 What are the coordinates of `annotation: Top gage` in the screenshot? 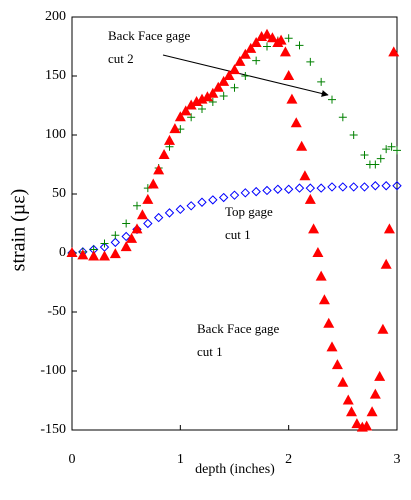 It's located at (249, 211).